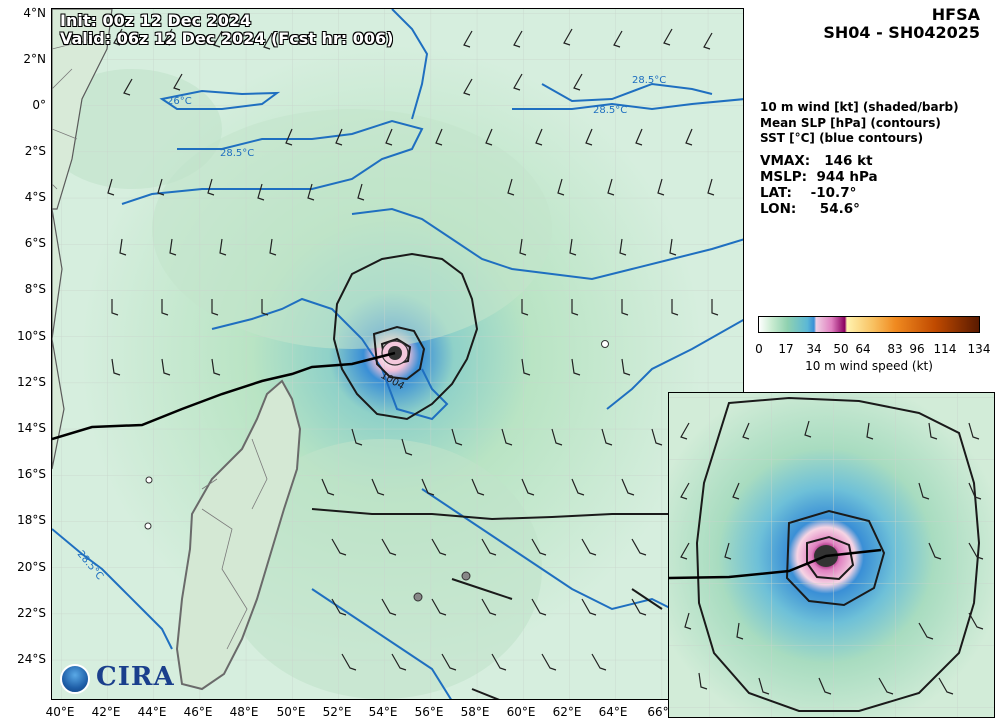 This screenshot has width=1000, height=722. I want to click on colorbar-label: 10 m wind speed (kt), so click(869, 366).